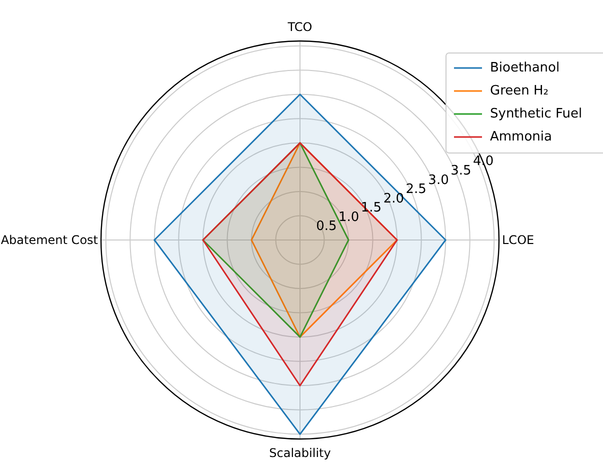  What do you see at coordinates (349, 217) in the screenshot?
I see `y-tick-label: 1.0` at bounding box center [349, 217].